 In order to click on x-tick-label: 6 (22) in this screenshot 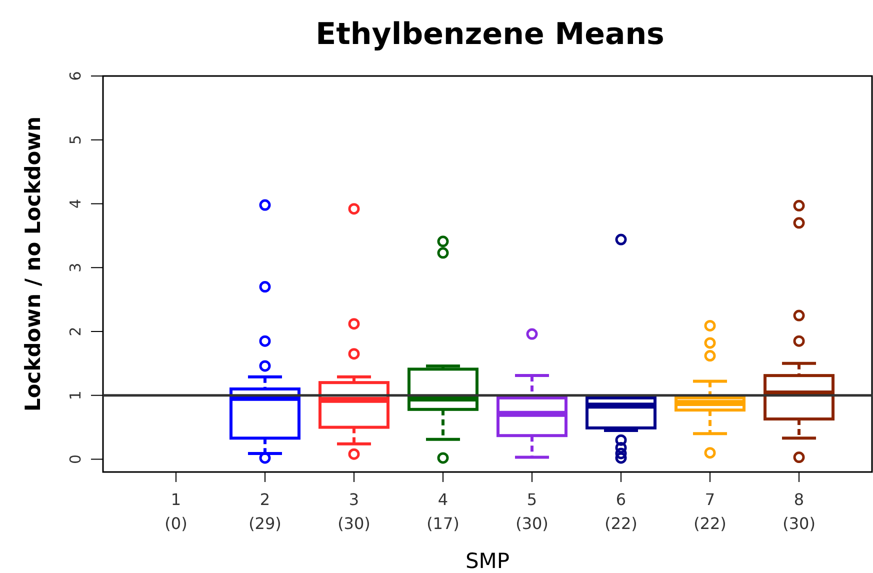, I will do `click(621, 511)`.